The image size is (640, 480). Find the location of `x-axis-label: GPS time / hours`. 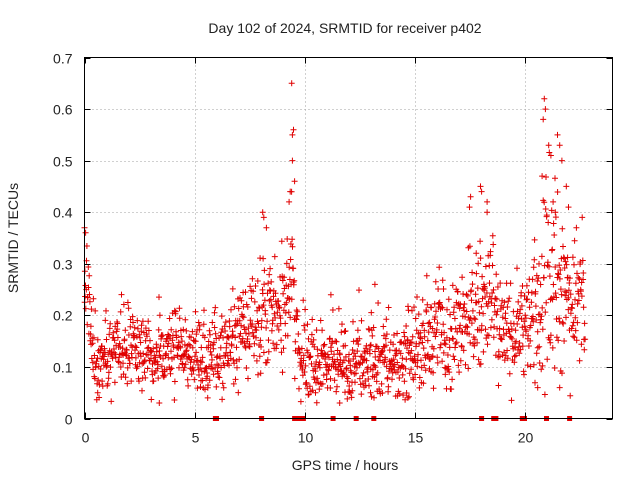

x-axis-label: GPS time / hours is located at coordinates (345, 465).